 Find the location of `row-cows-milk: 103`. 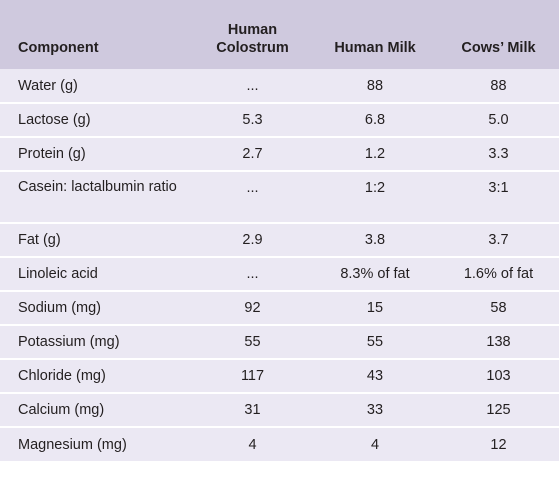

row-cows-milk: 103 is located at coordinates (498, 376).